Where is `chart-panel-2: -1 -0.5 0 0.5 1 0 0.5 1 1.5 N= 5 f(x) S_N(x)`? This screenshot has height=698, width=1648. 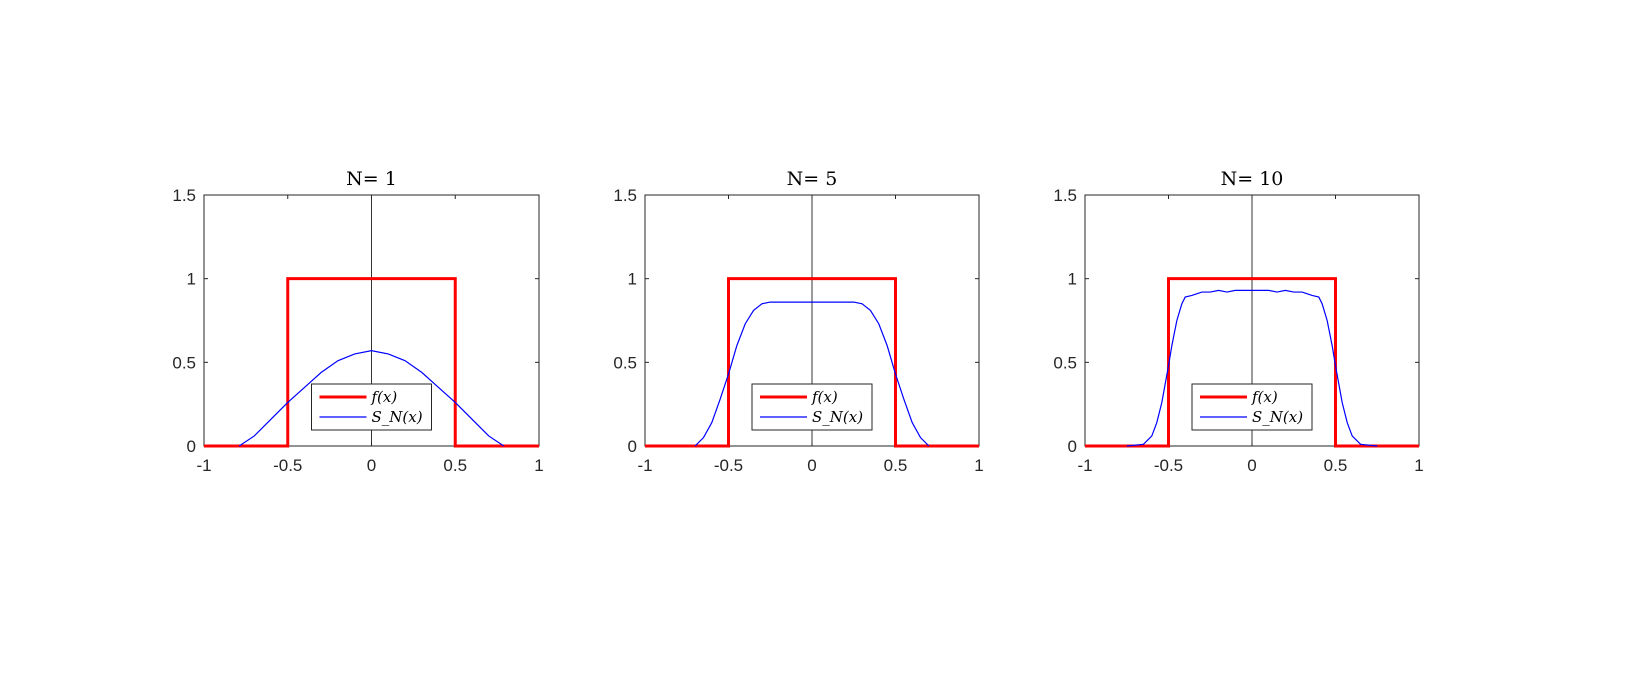 chart-panel-2: -1 -0.5 0 0.5 1 0 0.5 1 1.5 N= 5 f(x) S_N(x) is located at coordinates (798, 321).